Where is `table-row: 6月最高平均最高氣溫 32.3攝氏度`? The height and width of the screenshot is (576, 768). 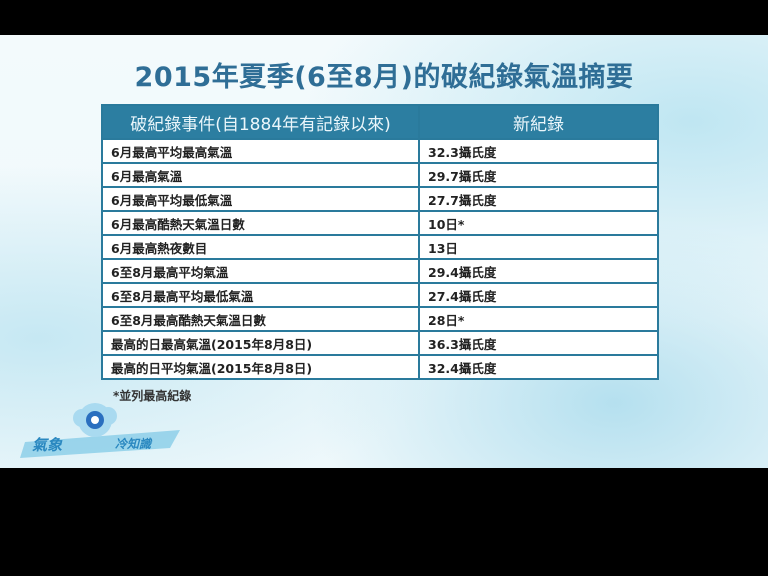
table-row: 6月最高平均最高氣溫 32.3攝氏度 is located at coordinates (380, 151).